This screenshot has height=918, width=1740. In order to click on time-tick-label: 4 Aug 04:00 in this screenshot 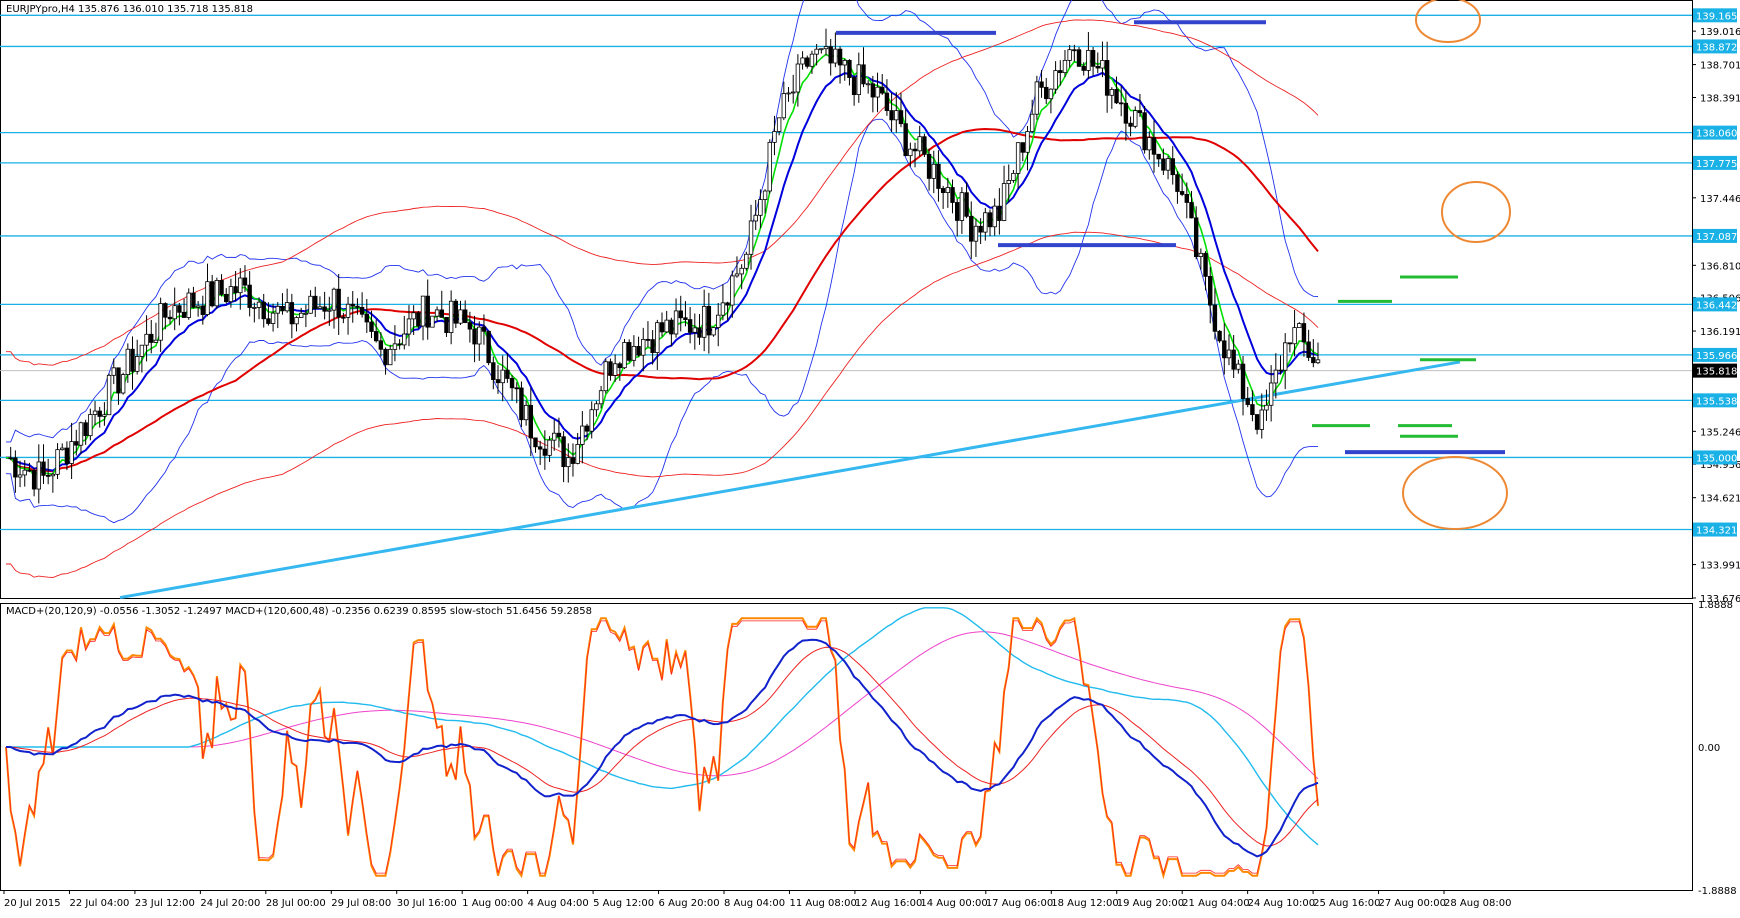, I will do `click(558, 903)`.